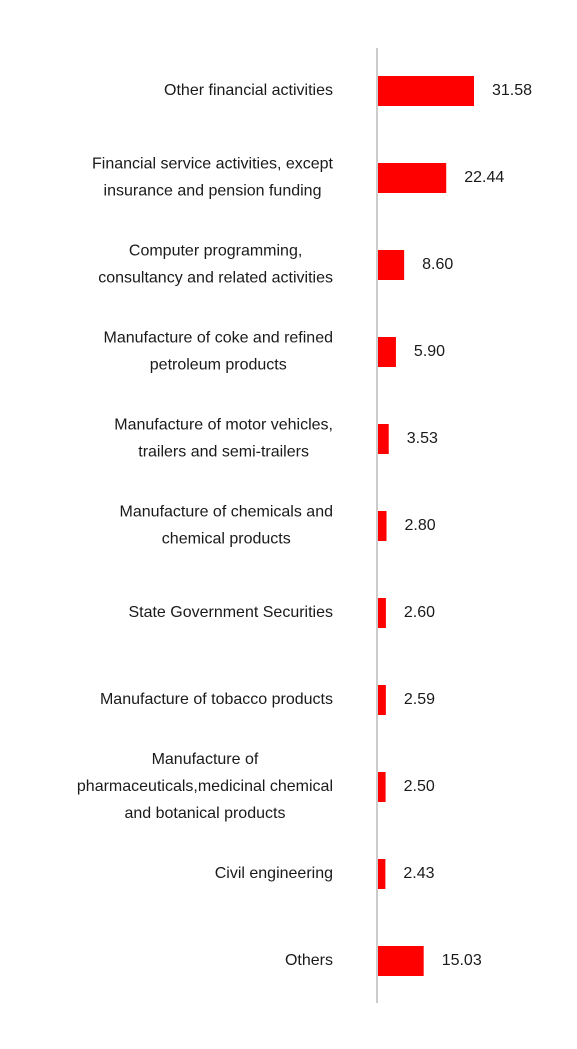  I want to click on category-label: Other financial activities, so click(248, 90).